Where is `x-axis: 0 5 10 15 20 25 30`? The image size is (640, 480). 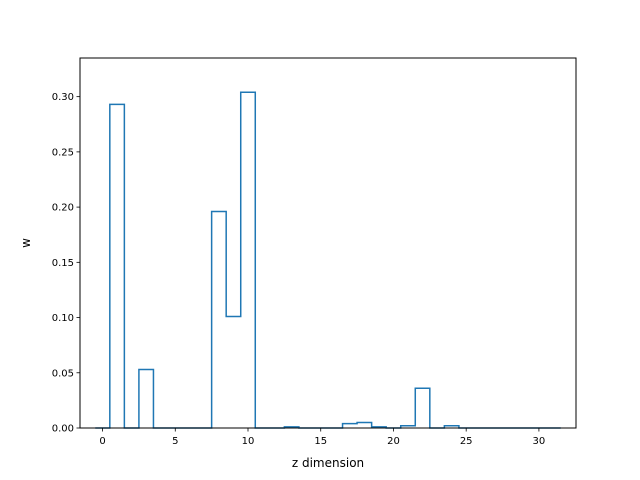
x-axis: 0 5 10 15 20 25 30 is located at coordinates (322, 437).